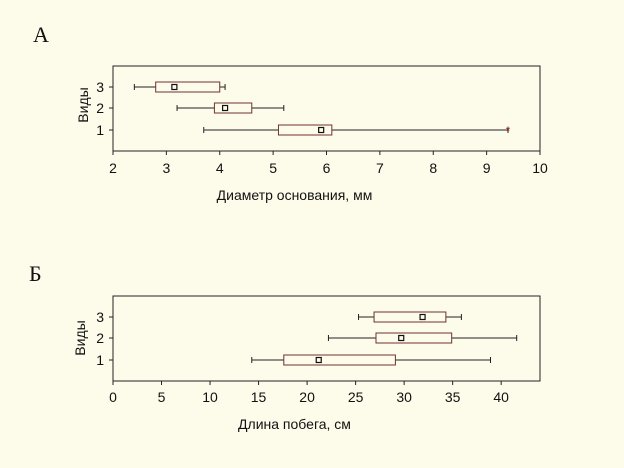 The image size is (624, 468). I want to click on panel-2-x-tick-label: 10, so click(210, 397).